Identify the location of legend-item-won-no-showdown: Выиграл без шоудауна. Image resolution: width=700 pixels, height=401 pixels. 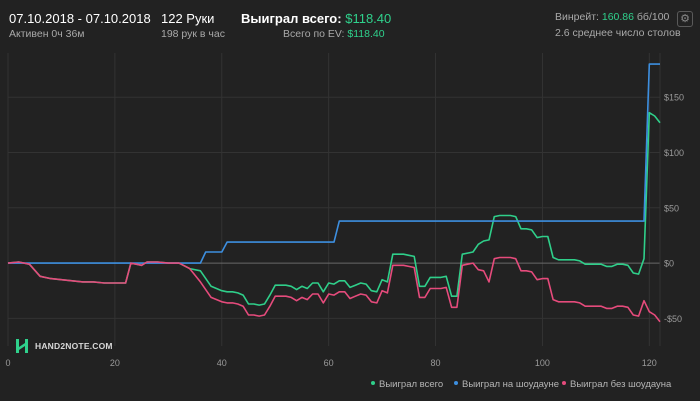
(616, 384).